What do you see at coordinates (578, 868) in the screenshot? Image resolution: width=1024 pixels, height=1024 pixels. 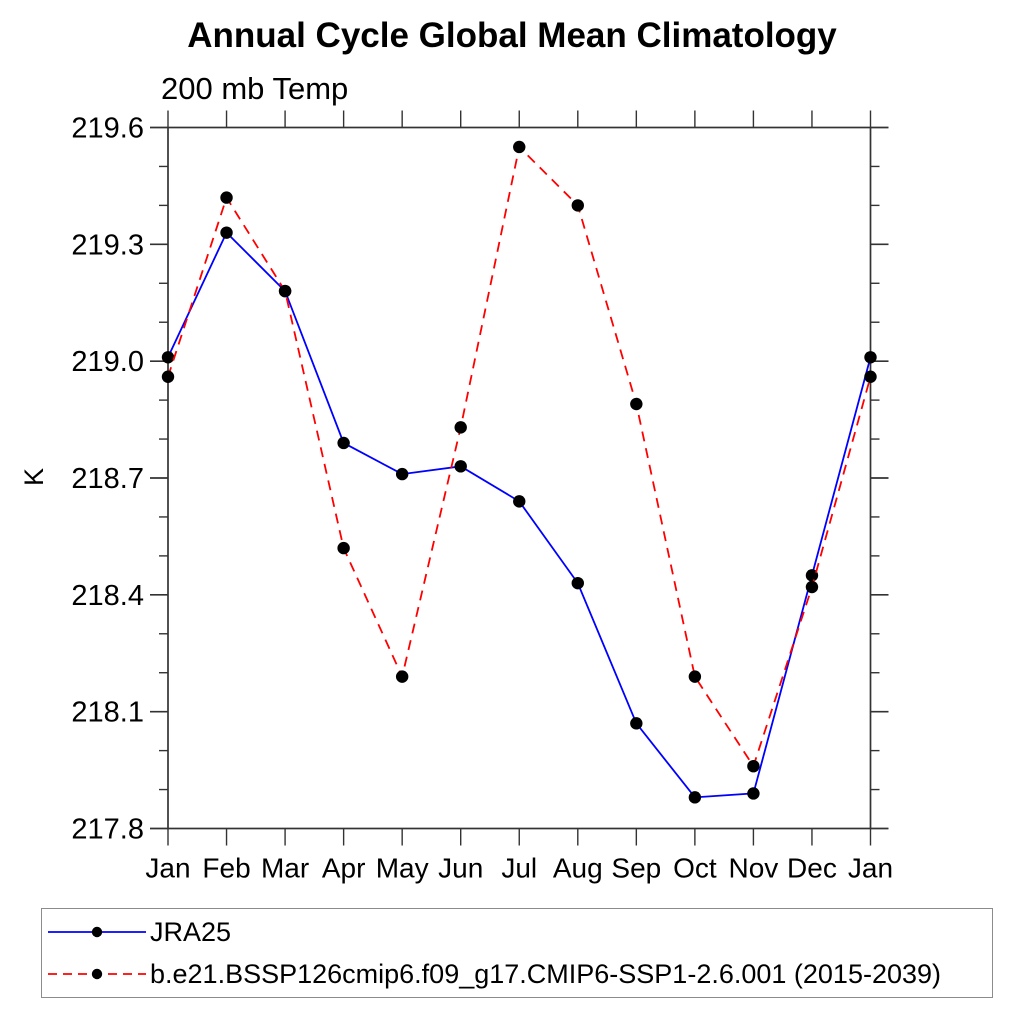 I see `x-tick-label: Aug` at bounding box center [578, 868].